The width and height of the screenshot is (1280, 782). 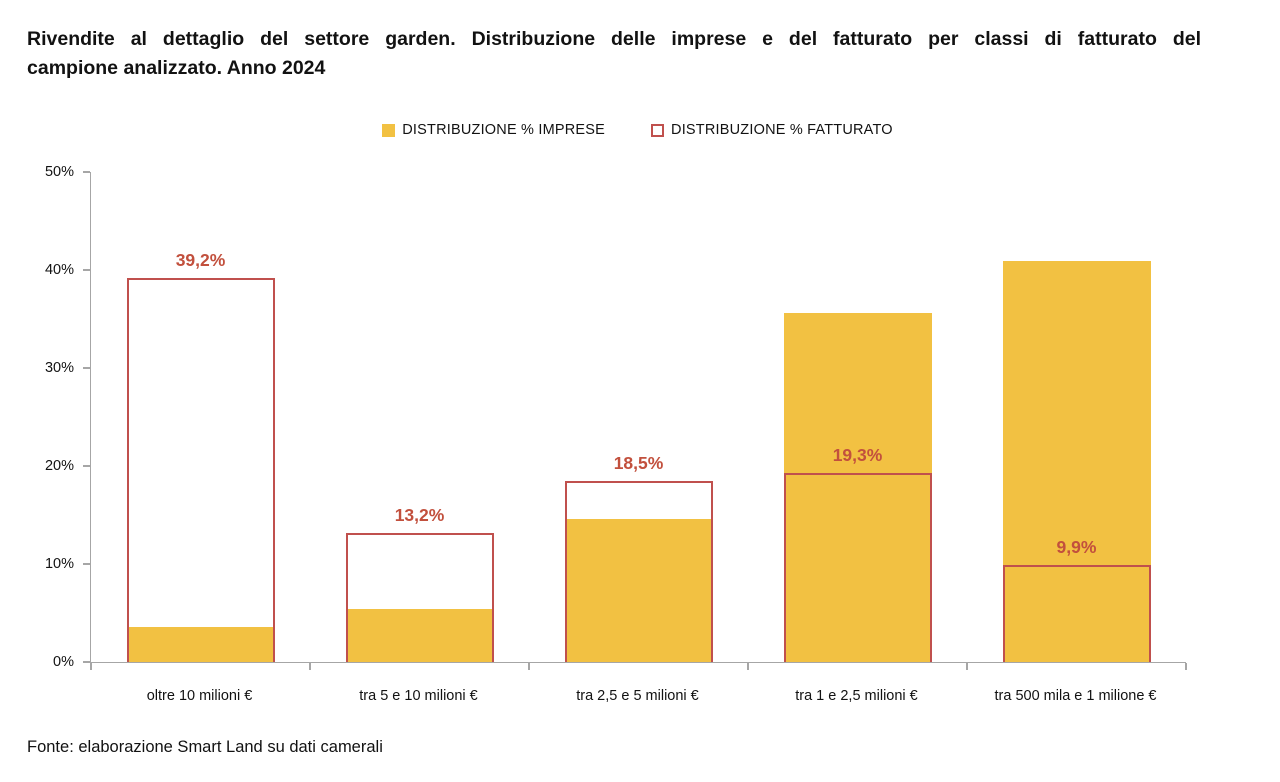 I want to click on x-category-label: oltre 10 milioni €, so click(x=199, y=696).